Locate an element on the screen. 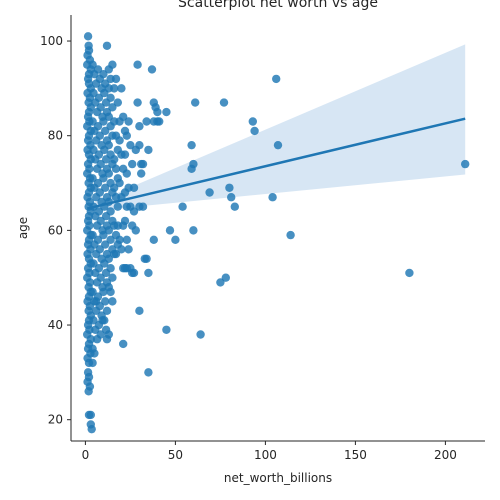 The width and height of the screenshot is (500, 500). x-tick-label: 200 is located at coordinates (445, 455).